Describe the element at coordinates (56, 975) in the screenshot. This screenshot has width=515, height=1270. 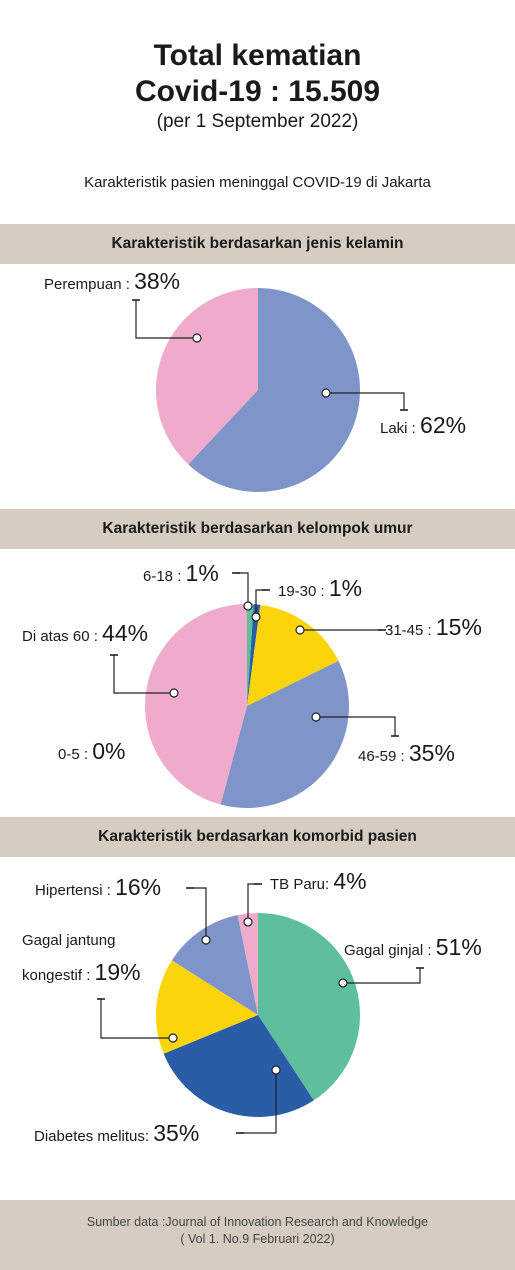
I see `label-gagal-jantung-text: kongestif :` at that location.